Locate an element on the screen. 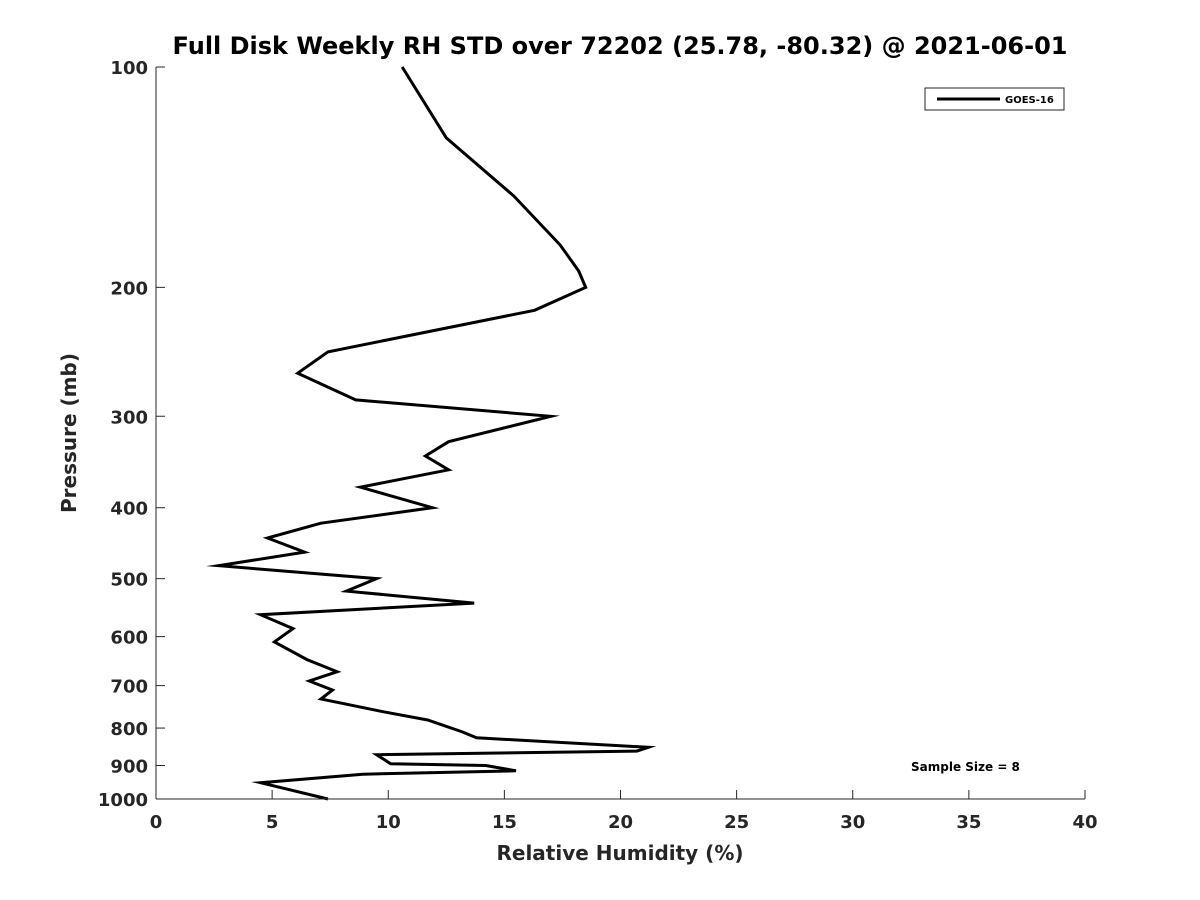 The height and width of the screenshot is (900, 1200). x-tick-label: 40 is located at coordinates (1084, 822).